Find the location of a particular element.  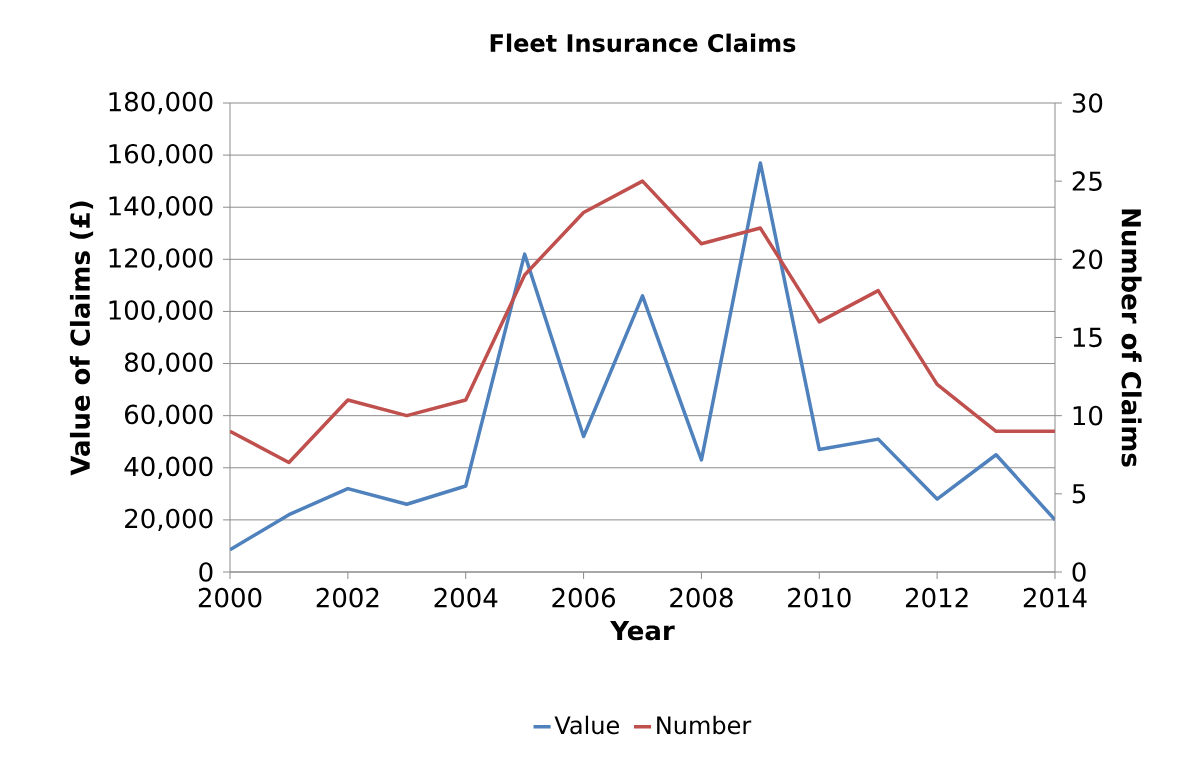

y2-tick-label: 10 is located at coordinates (1088, 415).